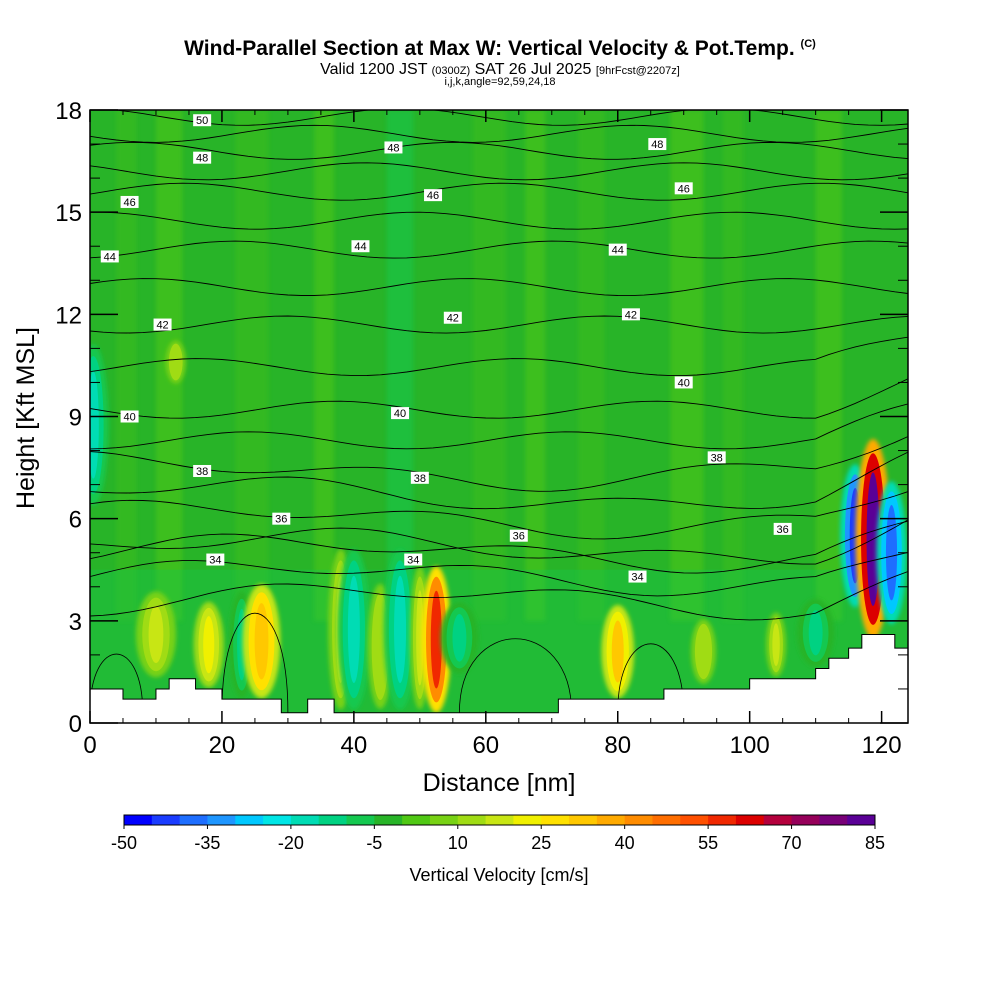 The width and height of the screenshot is (1000, 1000). What do you see at coordinates (68, 213) in the screenshot?
I see `y-tick-label: 15` at bounding box center [68, 213].